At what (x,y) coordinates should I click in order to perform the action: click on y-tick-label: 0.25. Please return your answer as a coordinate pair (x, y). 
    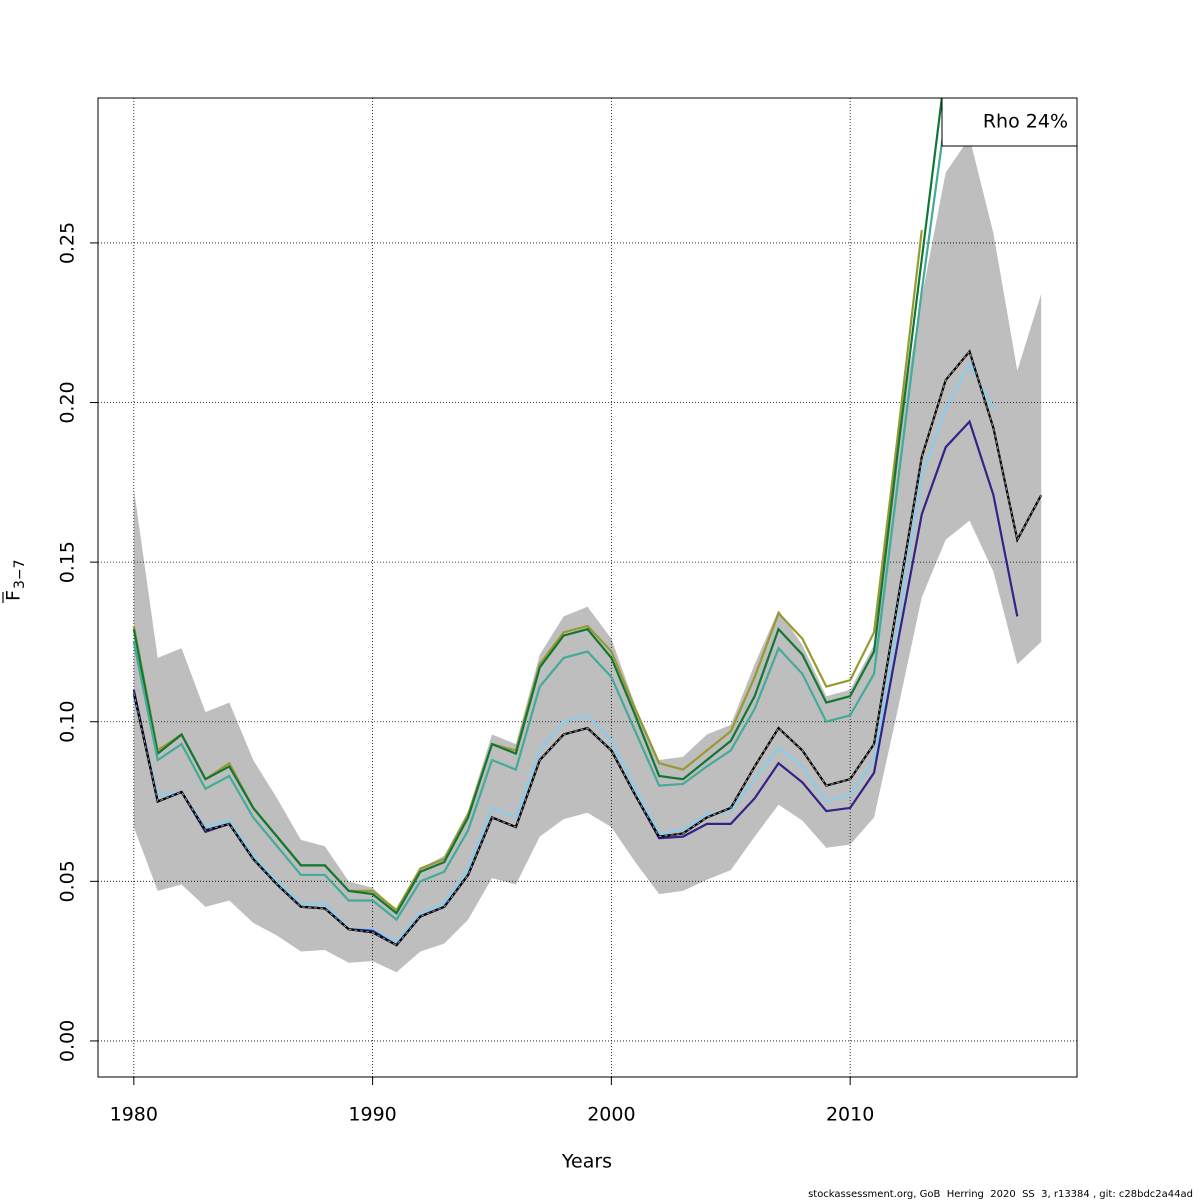
    Looking at the image, I should click on (68, 243).